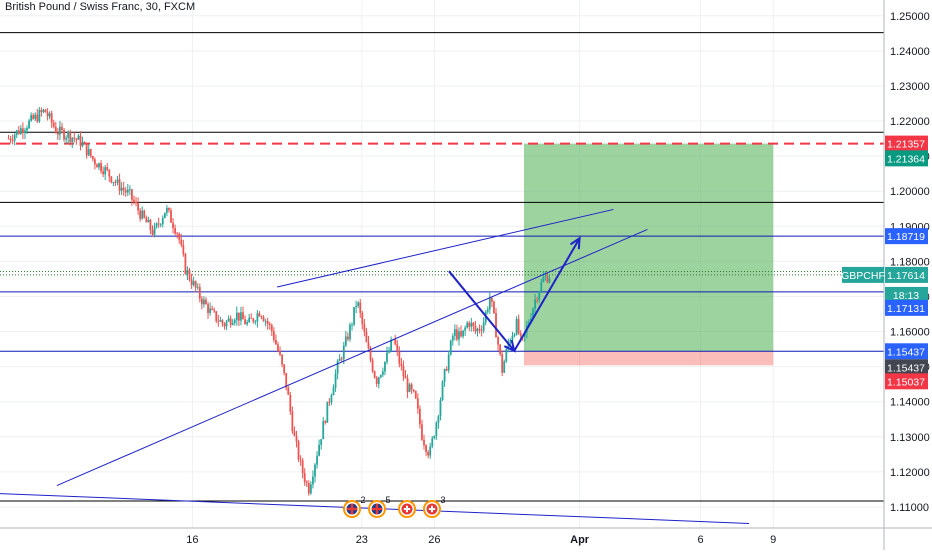  Describe the element at coordinates (910, 122) in the screenshot. I see `price-axis-tick-label: 1.22000` at that location.